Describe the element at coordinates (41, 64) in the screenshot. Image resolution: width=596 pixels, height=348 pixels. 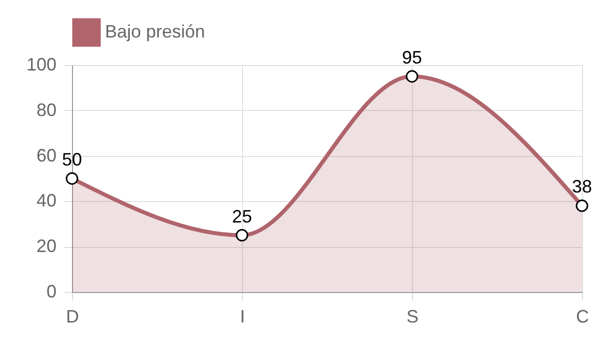
I see `y-tick-label: 100` at that location.